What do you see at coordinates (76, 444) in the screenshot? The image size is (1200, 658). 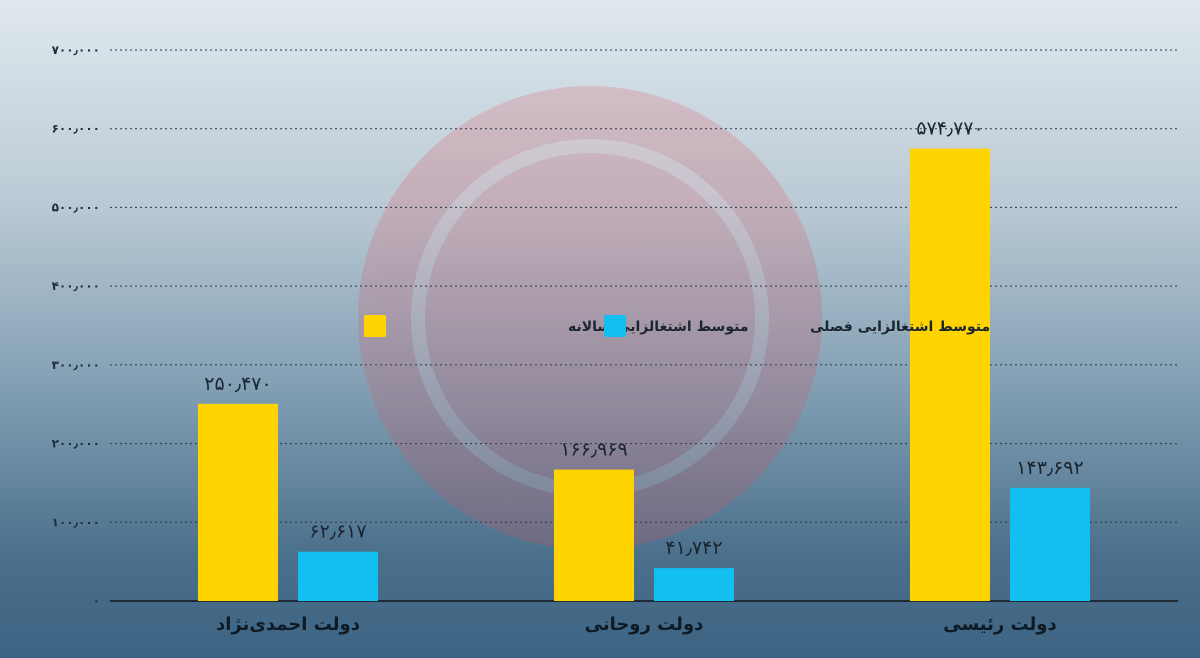 I see `y-tick-label: ۲۰۰٫۰۰۰` at bounding box center [76, 444].